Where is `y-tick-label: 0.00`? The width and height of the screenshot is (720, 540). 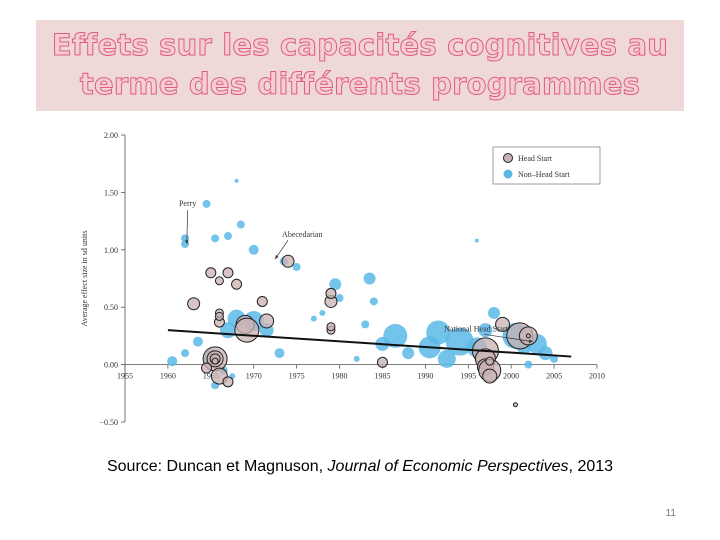 y-tick-label: 0.00 is located at coordinates (111, 365).